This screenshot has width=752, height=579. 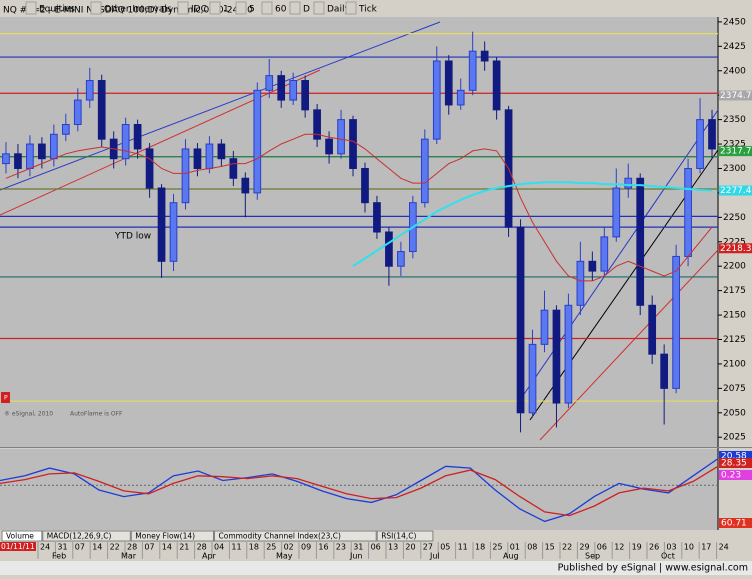 I want to click on price-label: 2277.42, so click(x=736, y=191).